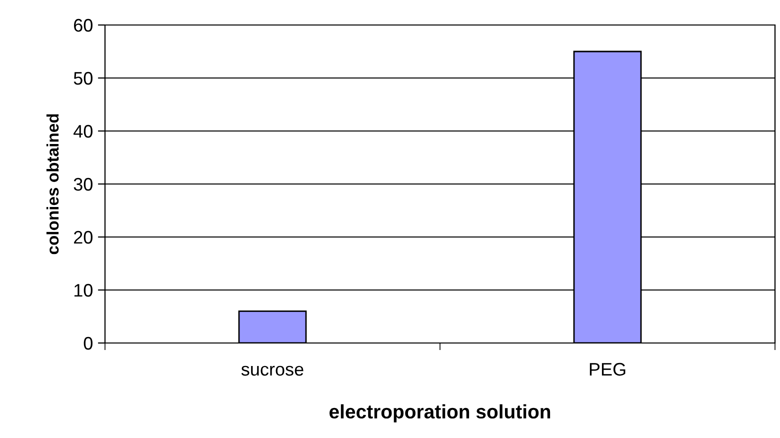 The height and width of the screenshot is (438, 780). I want to click on y-axis-title: colonies obtained, so click(52, 184).